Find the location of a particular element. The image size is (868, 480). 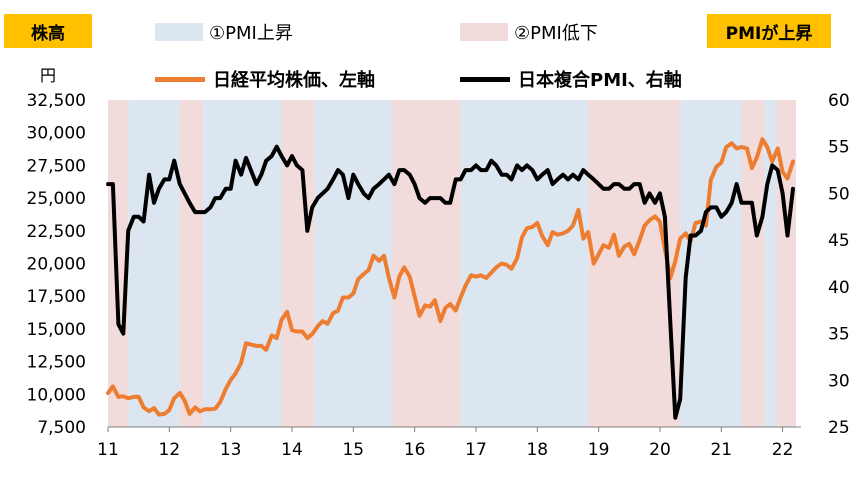

legend-series-pmi: 日本複合PMI、右軸 is located at coordinates (571, 79).